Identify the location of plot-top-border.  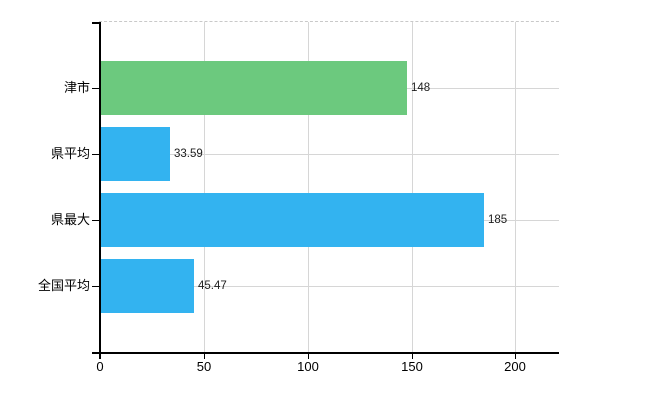
(329, 21).